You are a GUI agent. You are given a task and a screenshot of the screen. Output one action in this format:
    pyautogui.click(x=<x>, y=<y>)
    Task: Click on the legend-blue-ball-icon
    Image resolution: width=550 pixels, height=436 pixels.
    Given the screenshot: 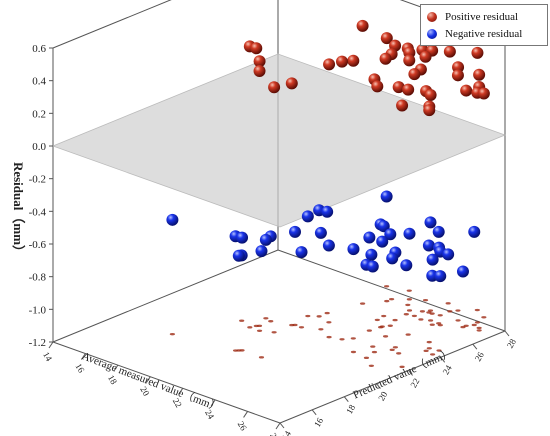 What is the action you would take?
    pyautogui.click(x=432, y=34)
    